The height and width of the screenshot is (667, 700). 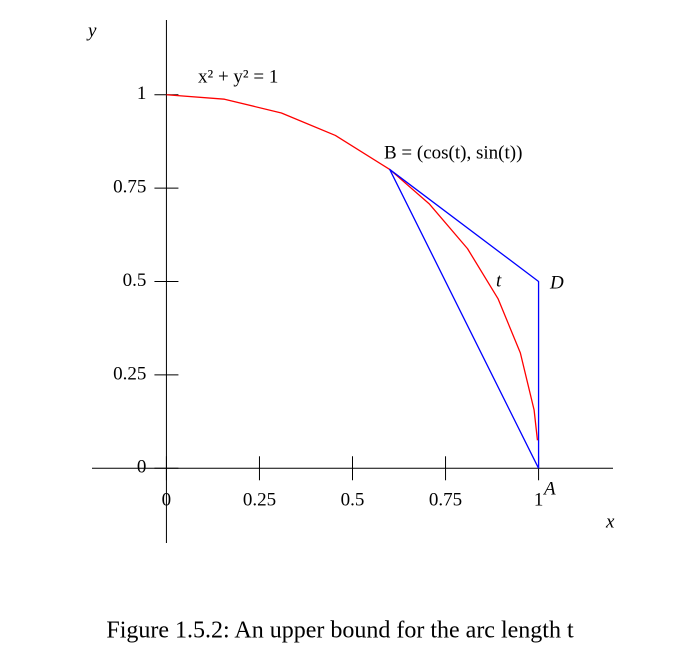 I want to click on y-tick-label: 1, so click(x=142, y=93).